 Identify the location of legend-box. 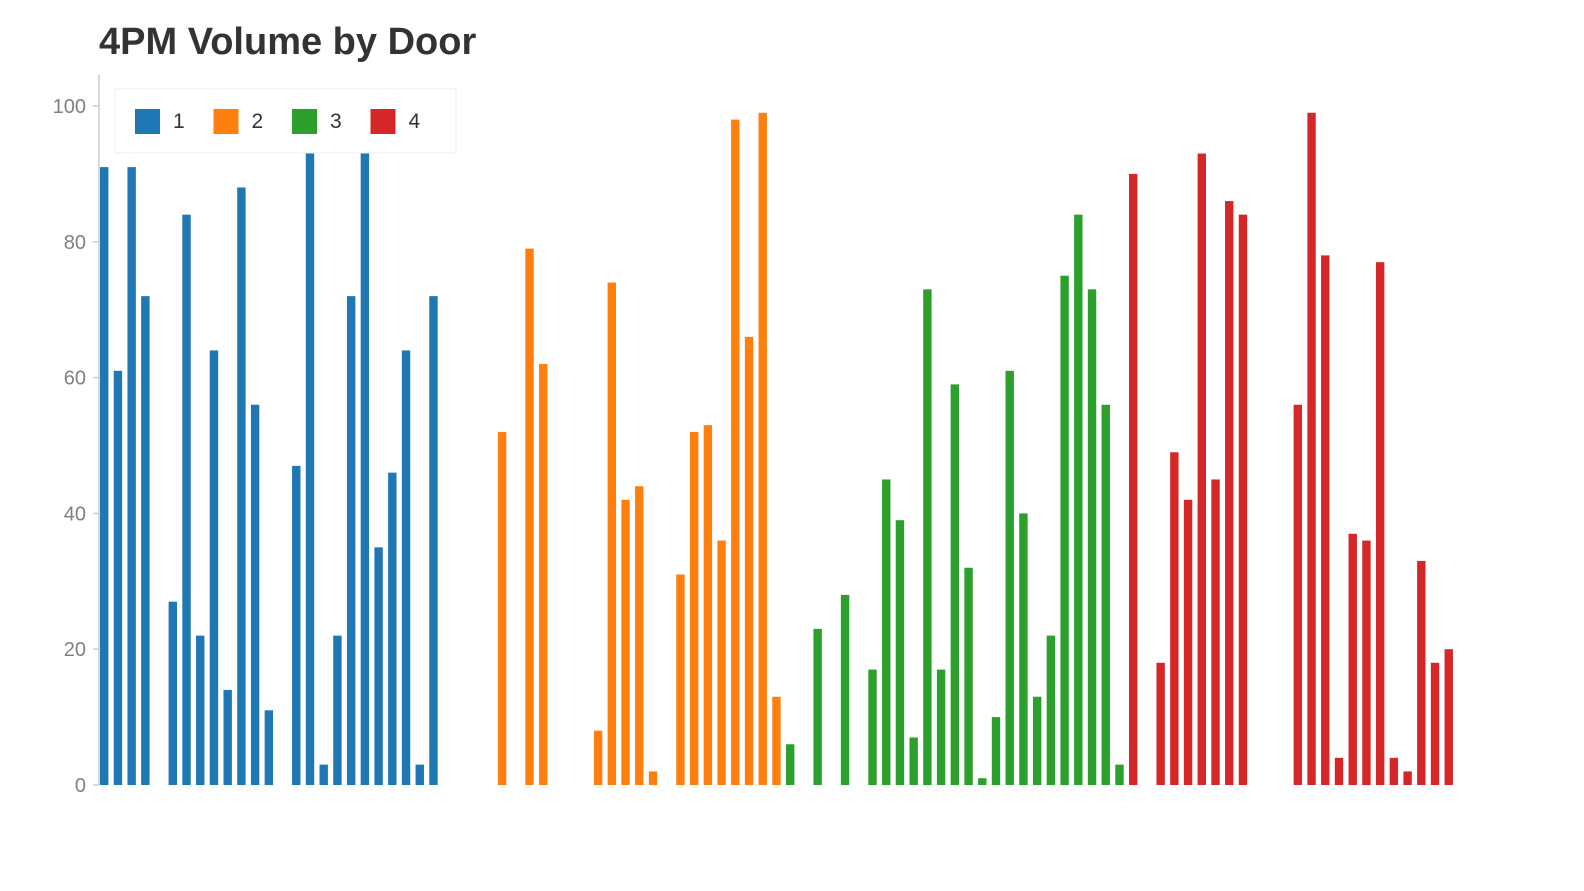
(285, 121).